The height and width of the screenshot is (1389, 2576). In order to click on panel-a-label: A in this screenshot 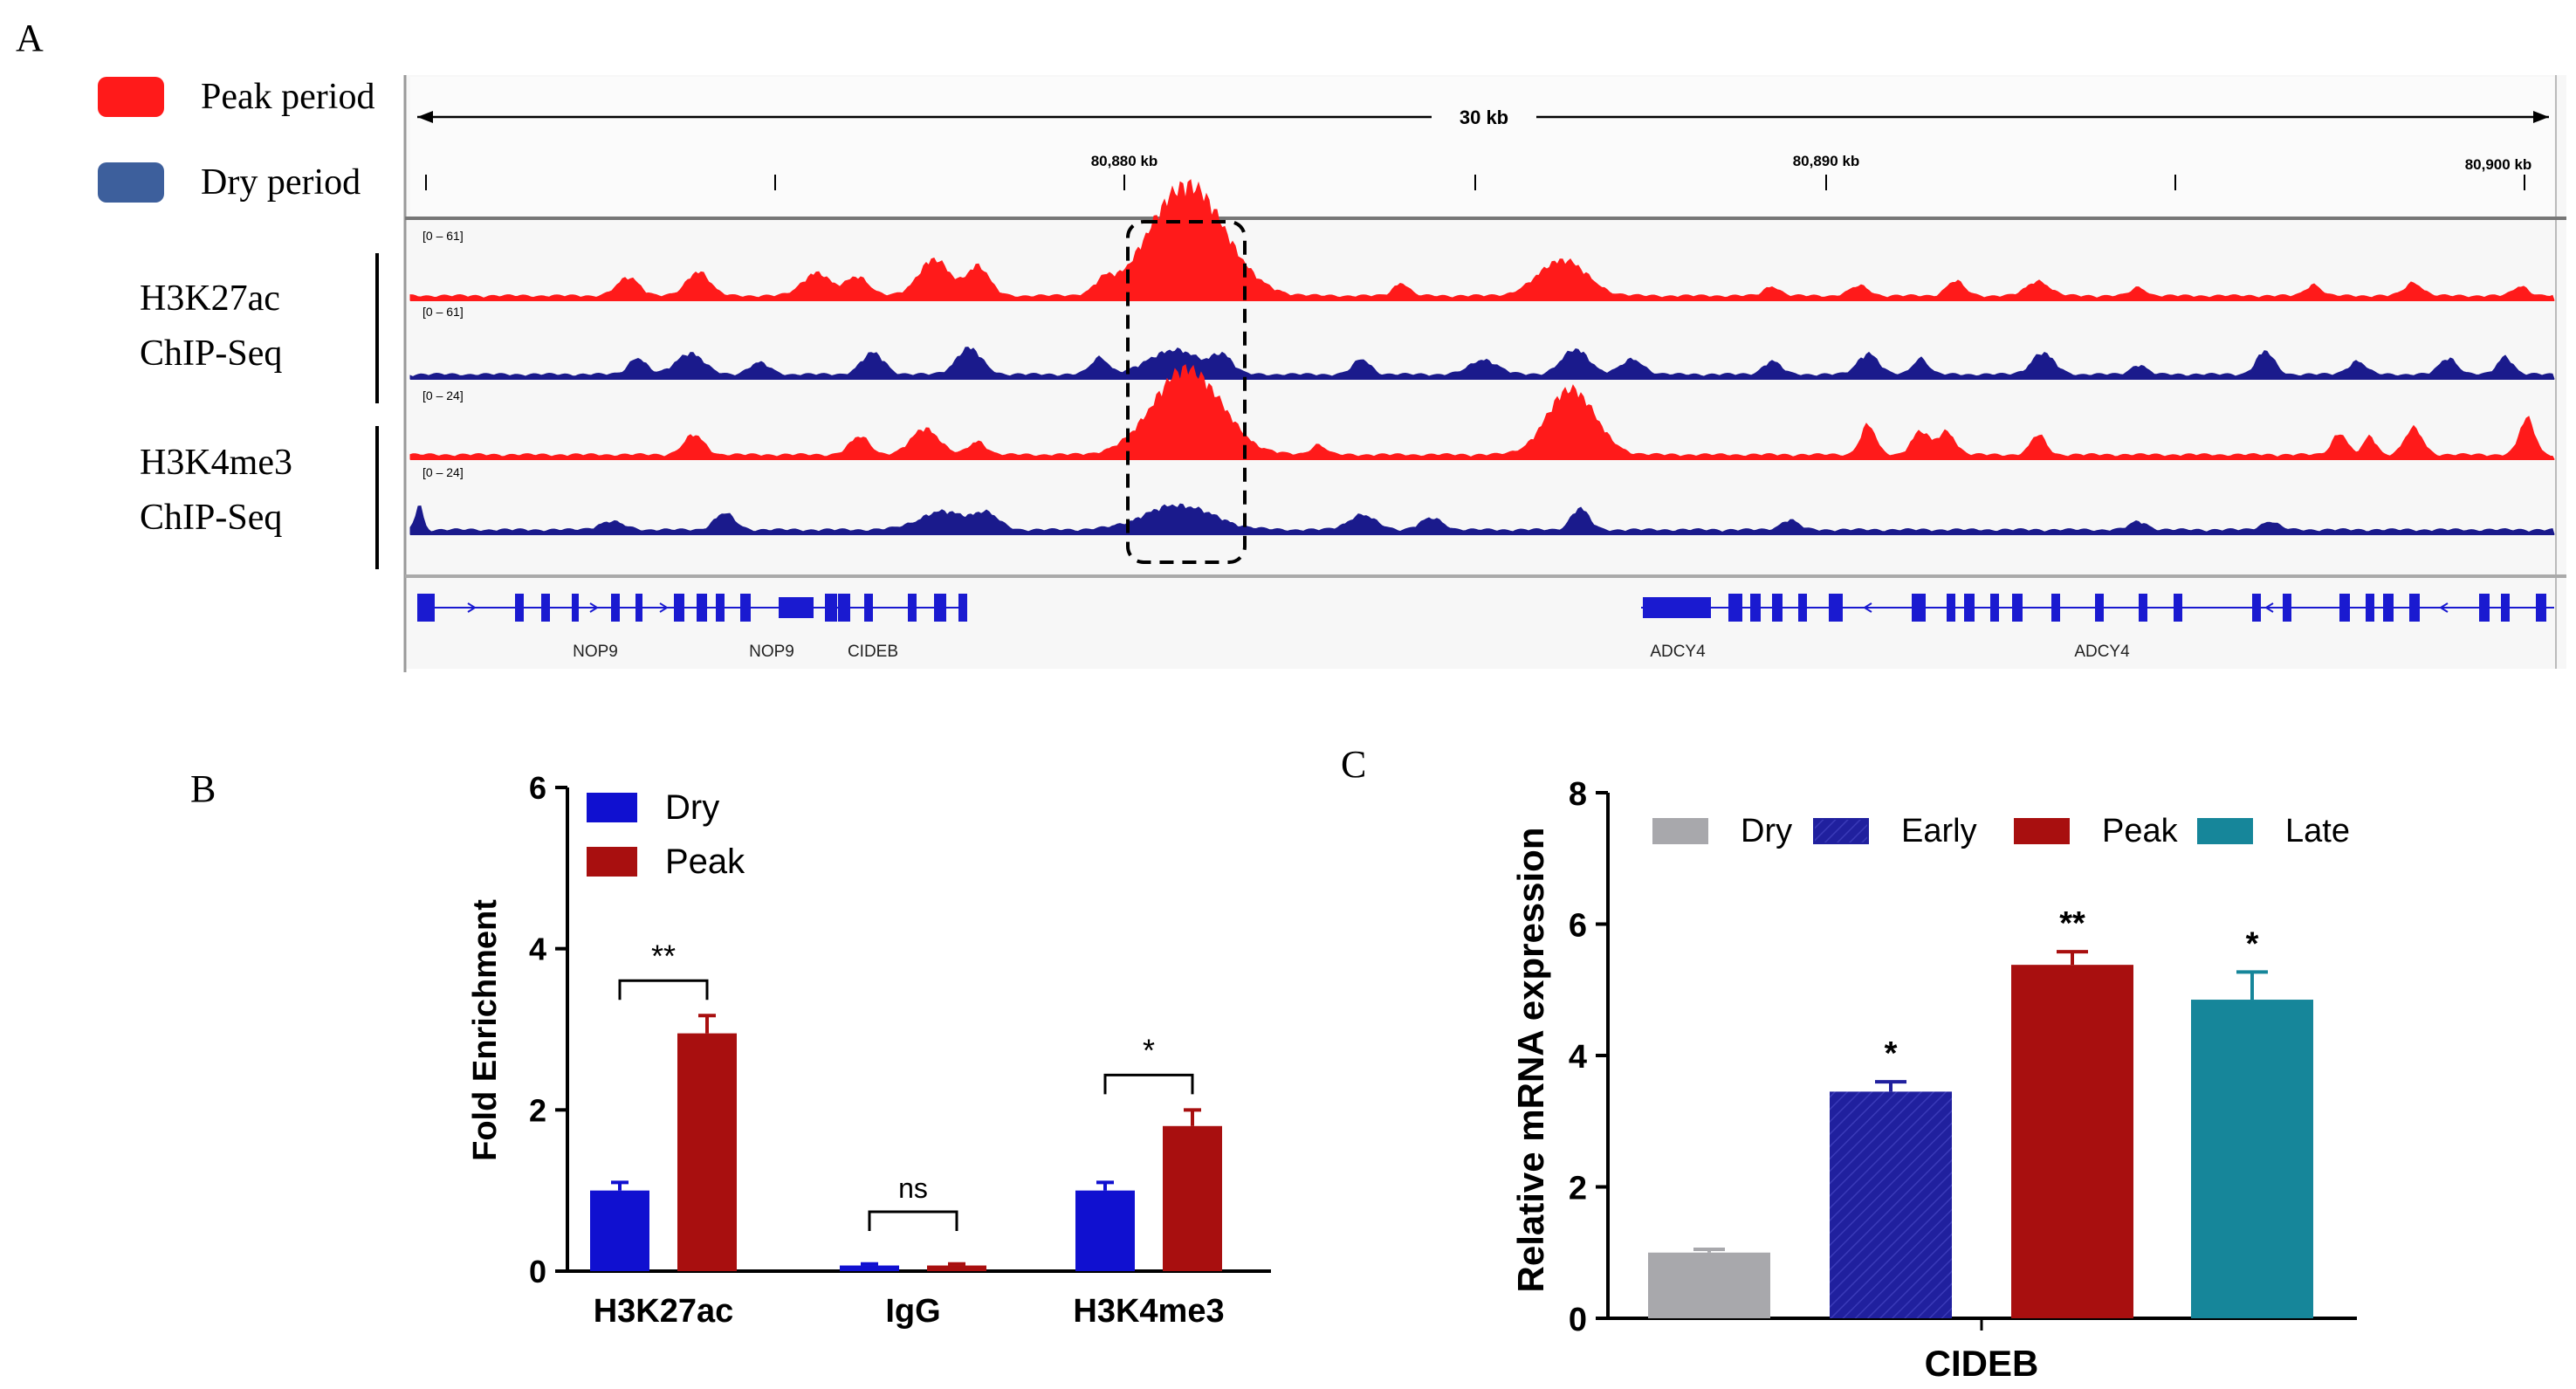, I will do `click(30, 38)`.